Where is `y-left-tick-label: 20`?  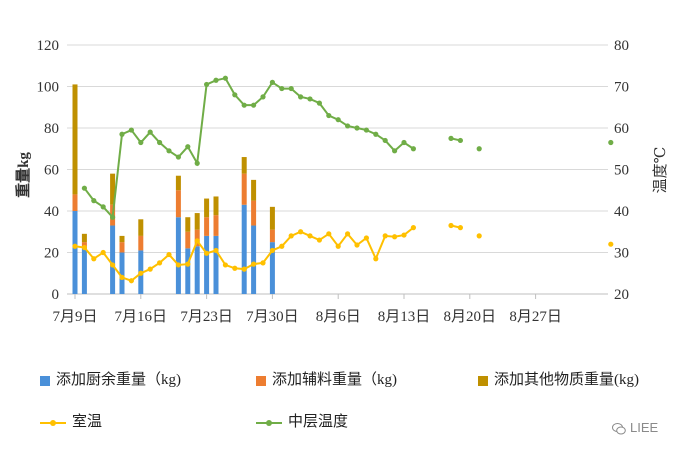
y-left-tick-label: 20 is located at coordinates (51, 254).